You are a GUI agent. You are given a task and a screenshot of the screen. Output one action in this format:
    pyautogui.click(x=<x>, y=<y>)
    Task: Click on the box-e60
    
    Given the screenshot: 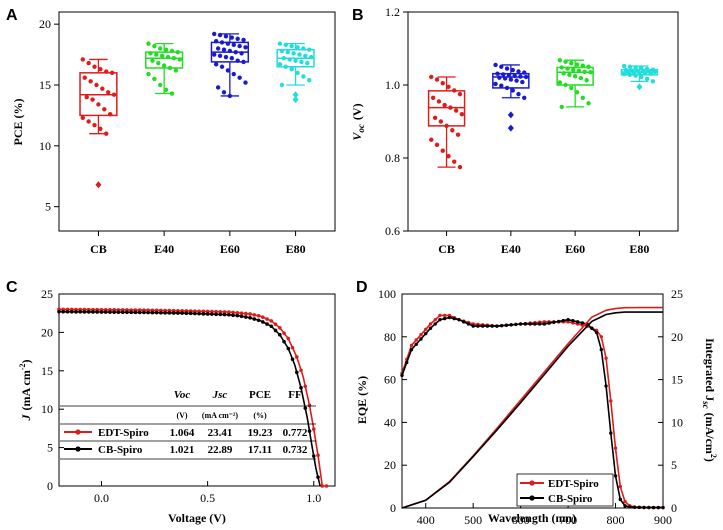 What is the action you would take?
    pyautogui.click(x=575, y=76)
    